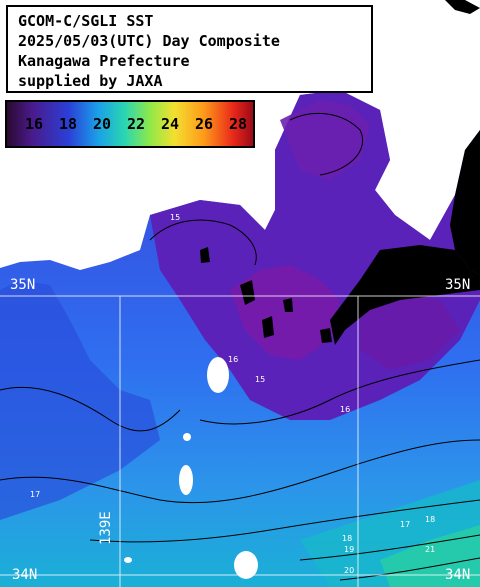 This screenshot has height=587, width=480. I want to click on legend-tick-20: 20, so click(102, 124).